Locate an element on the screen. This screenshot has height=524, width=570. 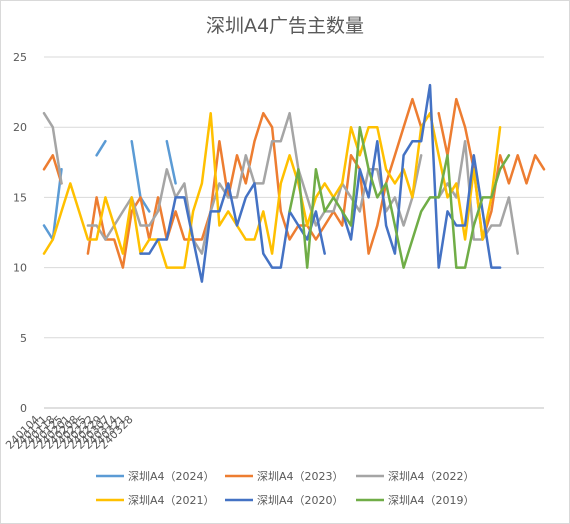
legend-label: 深圳A4（2023） is located at coordinates (300, 476).